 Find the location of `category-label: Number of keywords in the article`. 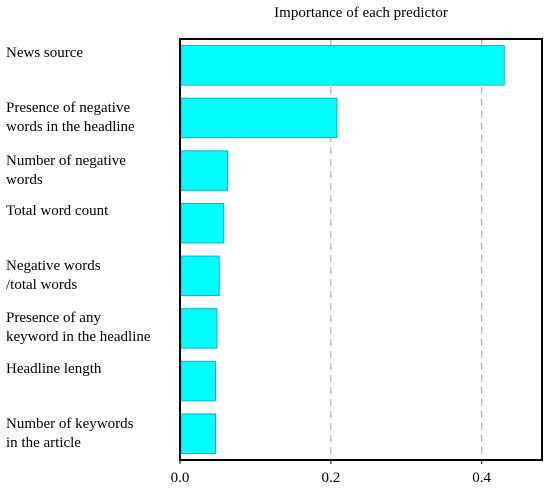

category-label: Number of keywords in the article is located at coordinates (70, 433).